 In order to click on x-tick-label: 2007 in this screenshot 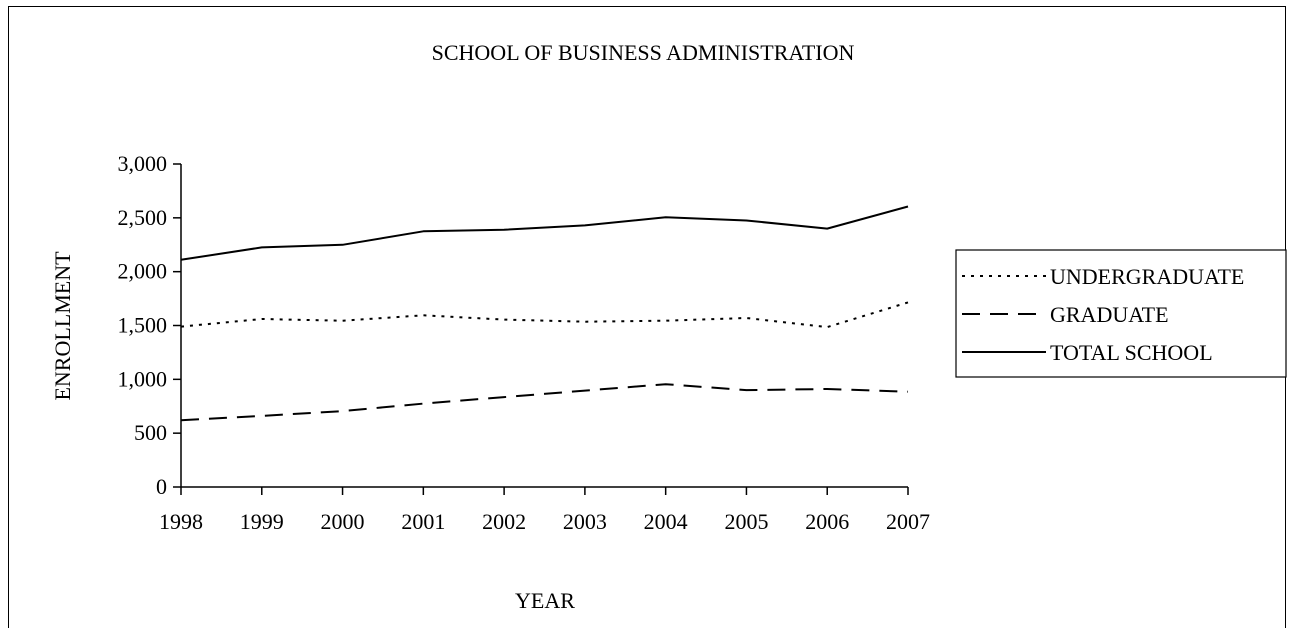, I will do `click(908, 521)`.